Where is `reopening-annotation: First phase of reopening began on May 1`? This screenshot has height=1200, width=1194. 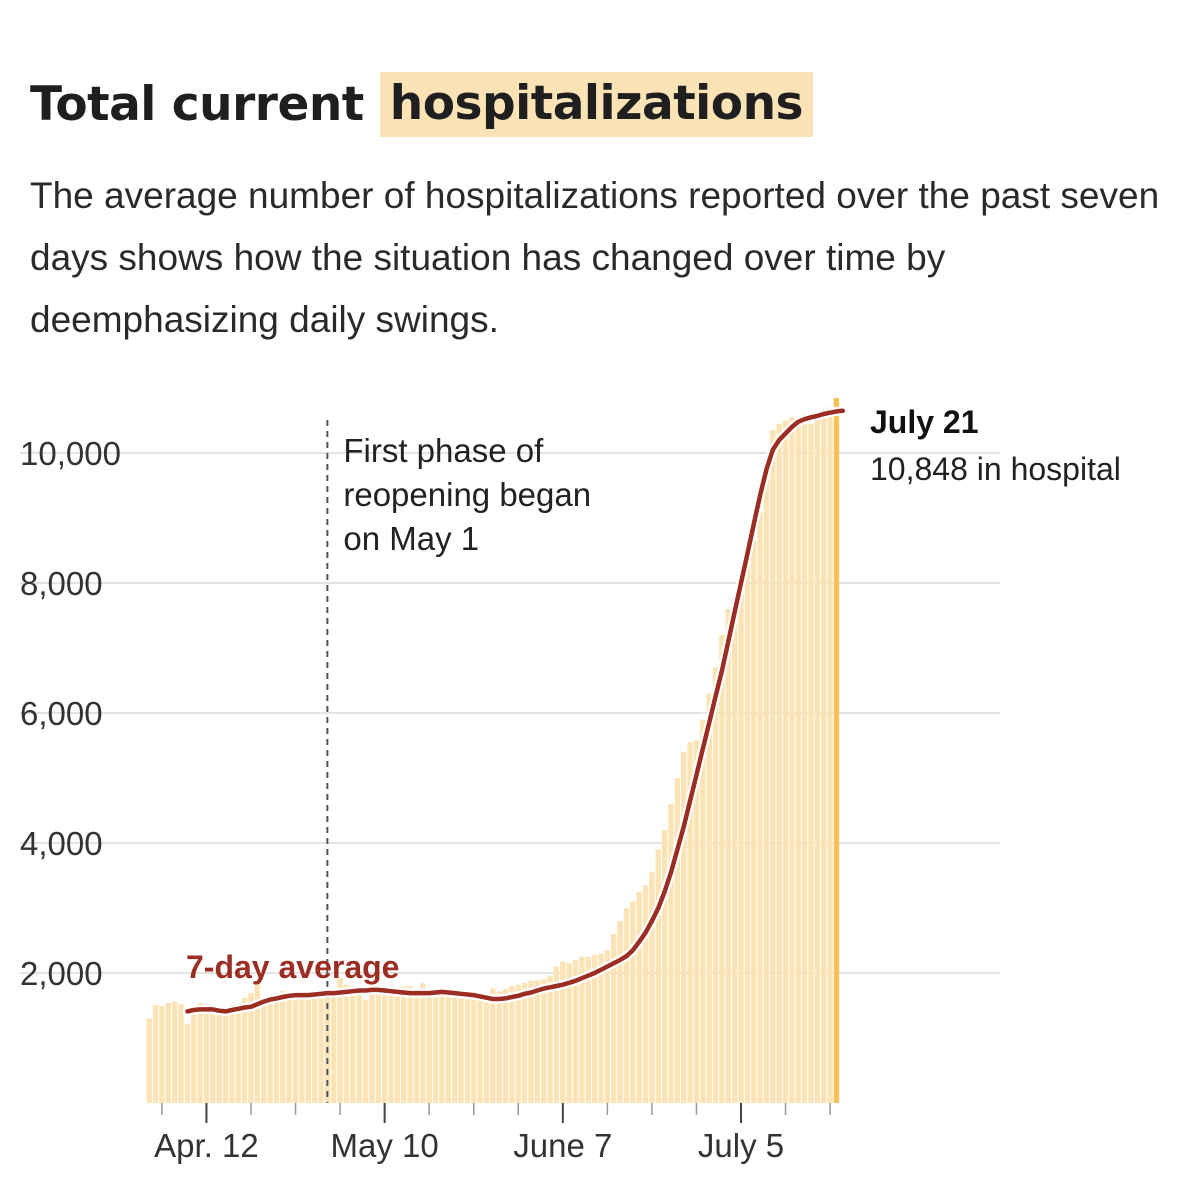 reopening-annotation: First phase of reopening began on May 1 is located at coordinates (458, 761).